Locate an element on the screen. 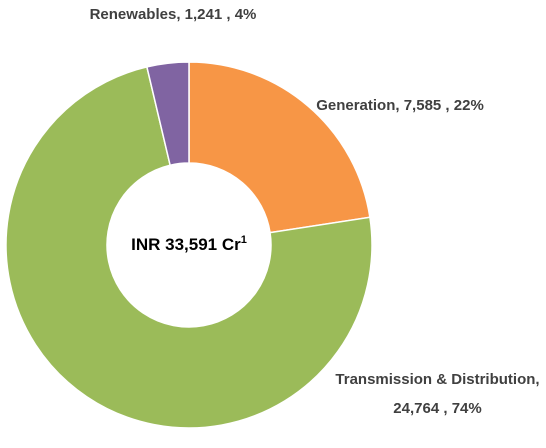 The height and width of the screenshot is (448, 546). slice-label: Generation, 7,585 , 22% is located at coordinates (400, 105).